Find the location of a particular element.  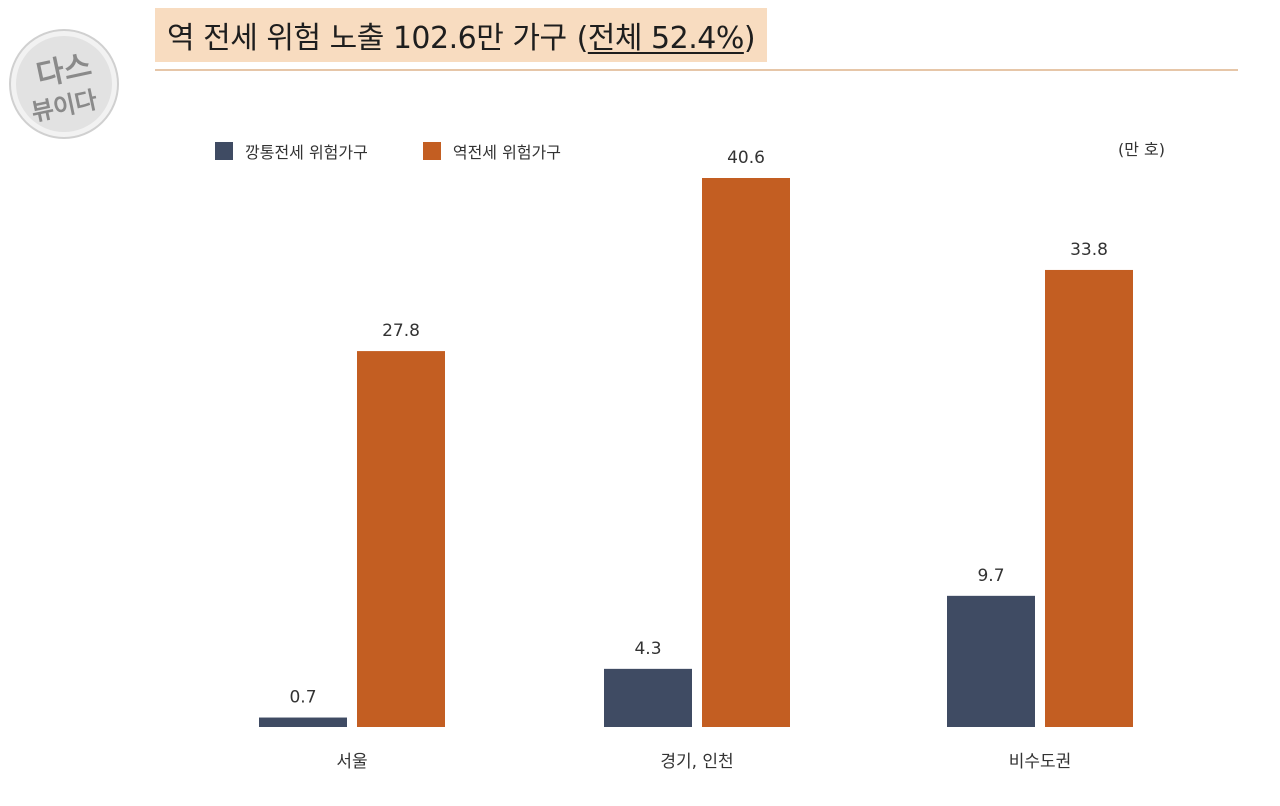

legend-item-dark: 깡통전세 위험가구 is located at coordinates (291, 151).